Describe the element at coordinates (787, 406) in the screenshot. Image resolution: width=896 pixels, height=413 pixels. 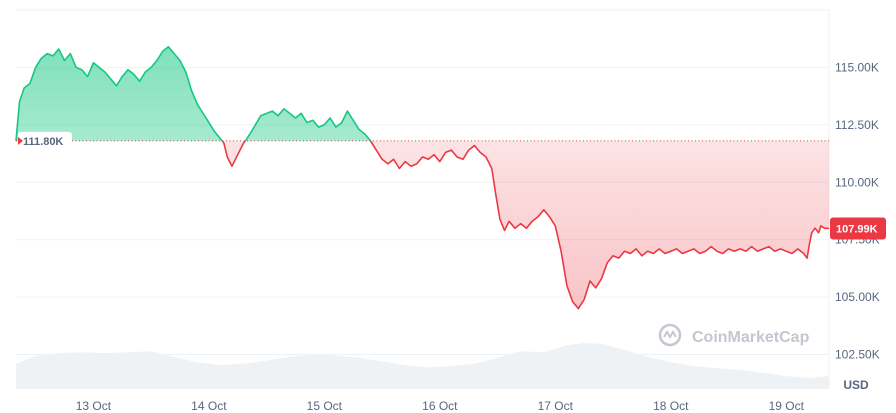
I see `x-tick-label: 19 Oct` at that location.